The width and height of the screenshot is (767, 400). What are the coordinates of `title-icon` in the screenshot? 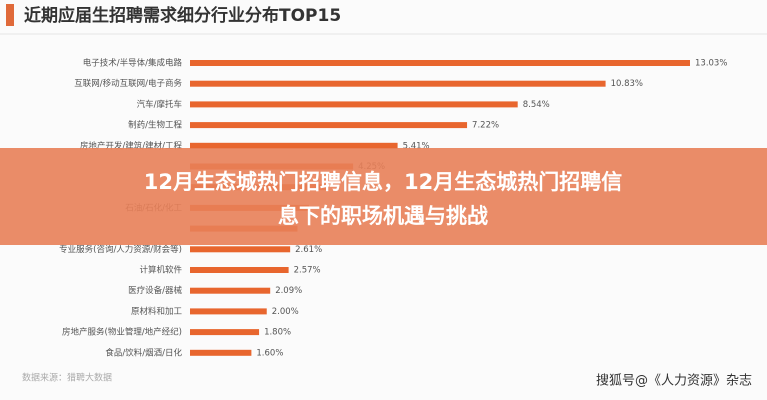 It's located at (10, 15).